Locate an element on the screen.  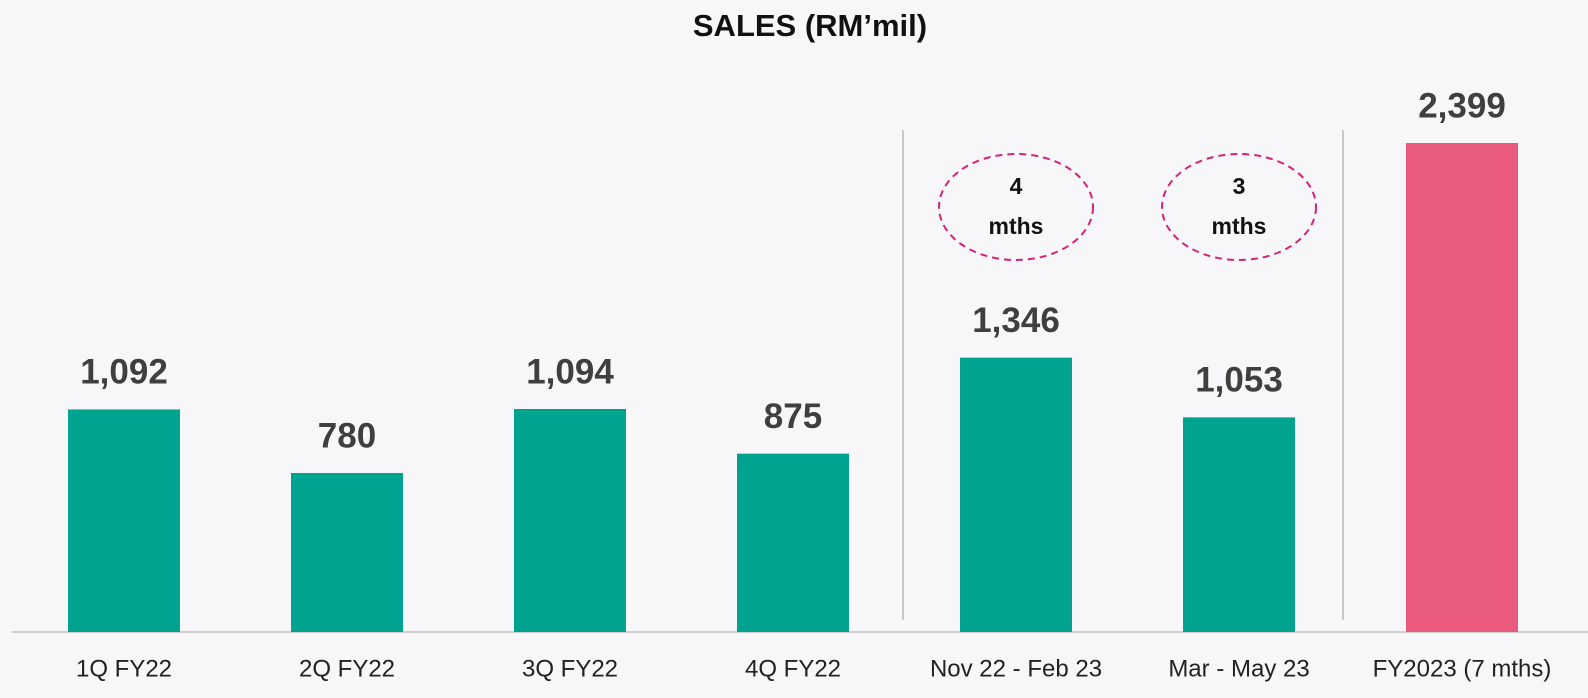
value-label: 1,346 is located at coordinates (1016, 320).